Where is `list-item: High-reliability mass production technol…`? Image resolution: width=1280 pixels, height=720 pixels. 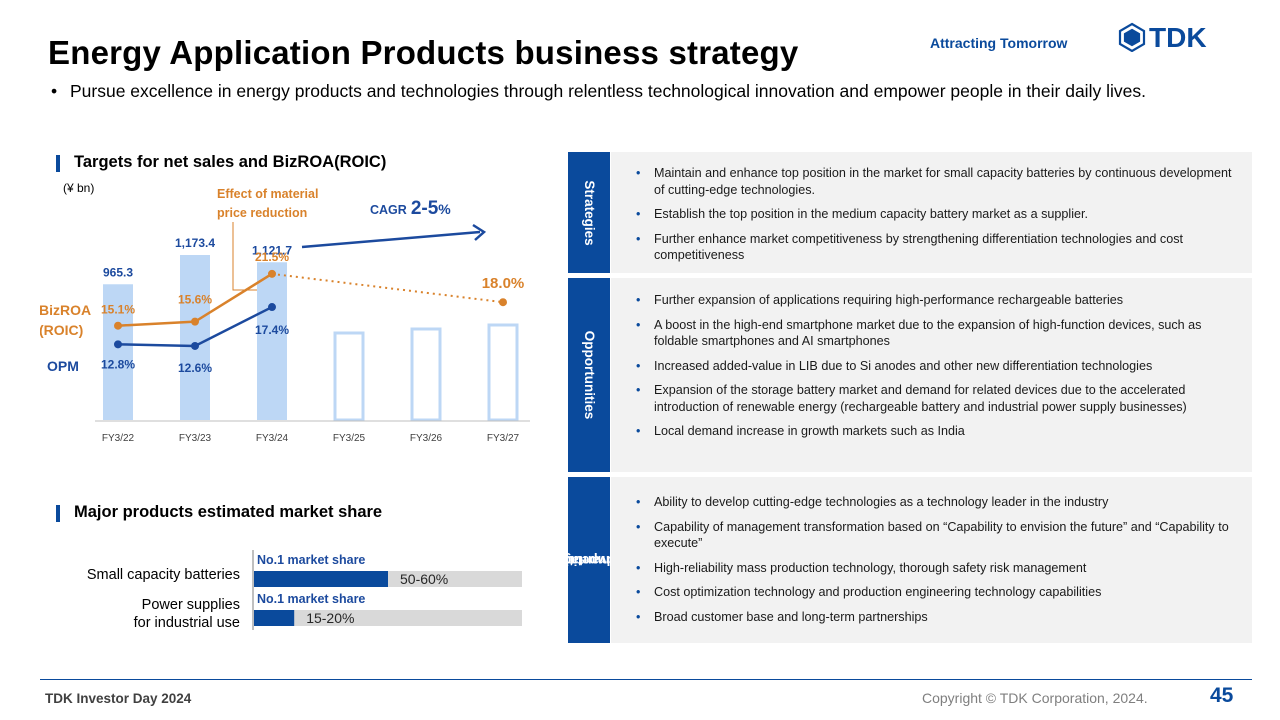 list-item: High-reliability mass production technol… is located at coordinates (939, 568).